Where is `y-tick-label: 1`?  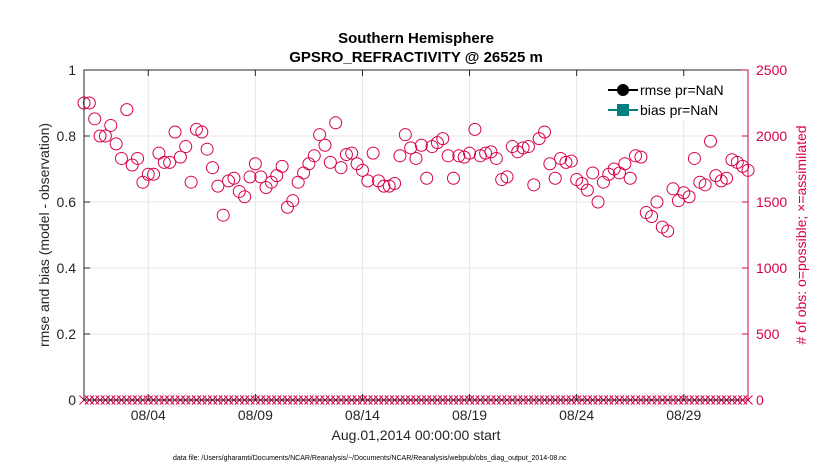
y-tick-label: 1 is located at coordinates (72, 70).